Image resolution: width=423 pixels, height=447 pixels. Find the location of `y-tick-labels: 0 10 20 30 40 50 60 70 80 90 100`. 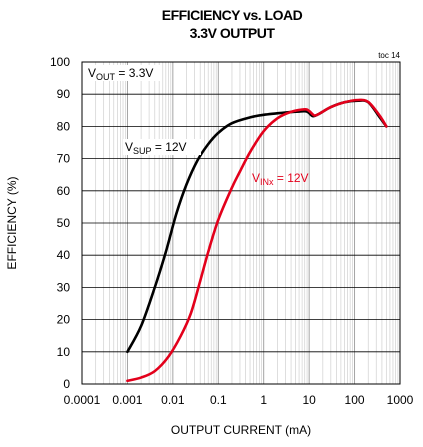

y-tick-labels: 0 10 20 30 40 50 60 70 80 90 100 is located at coordinates (60, 223).